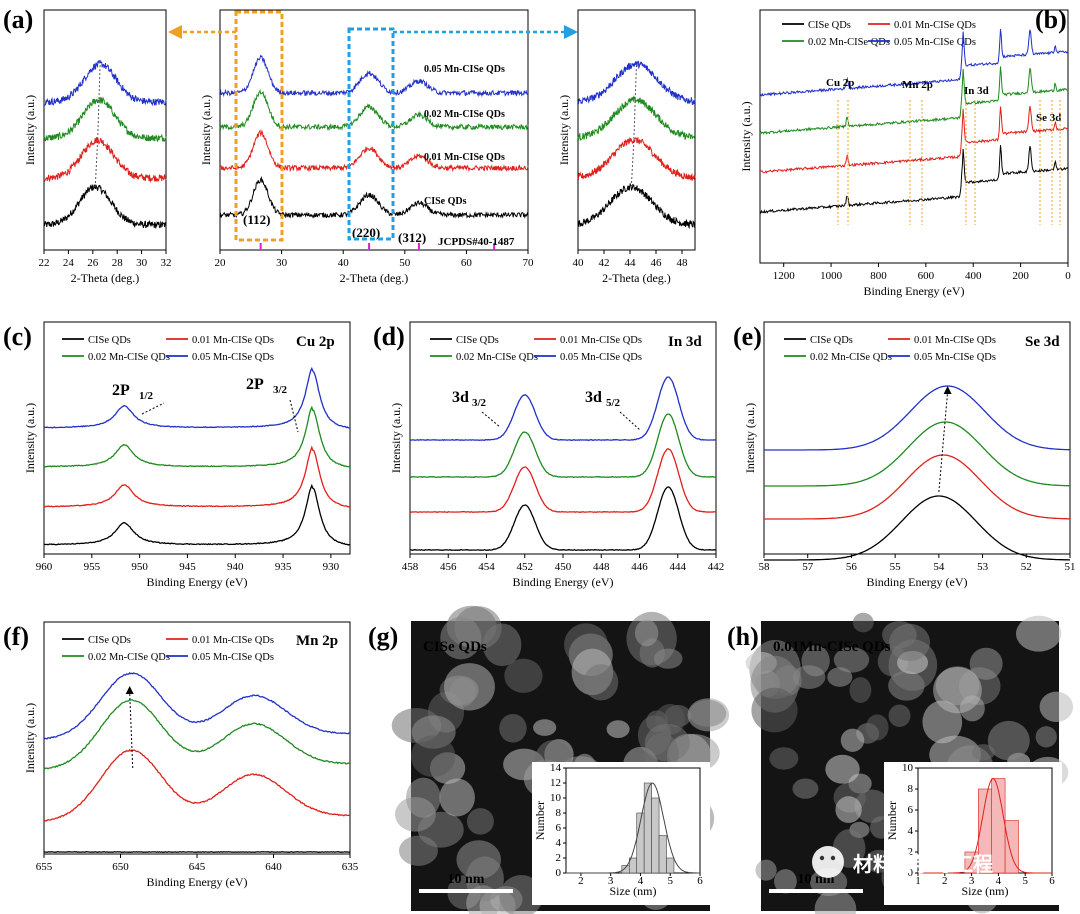 The height and width of the screenshot is (914, 1080). What do you see at coordinates (829, 25) in the screenshot?
I see `b-legend-entry: CISe QDs` at bounding box center [829, 25].